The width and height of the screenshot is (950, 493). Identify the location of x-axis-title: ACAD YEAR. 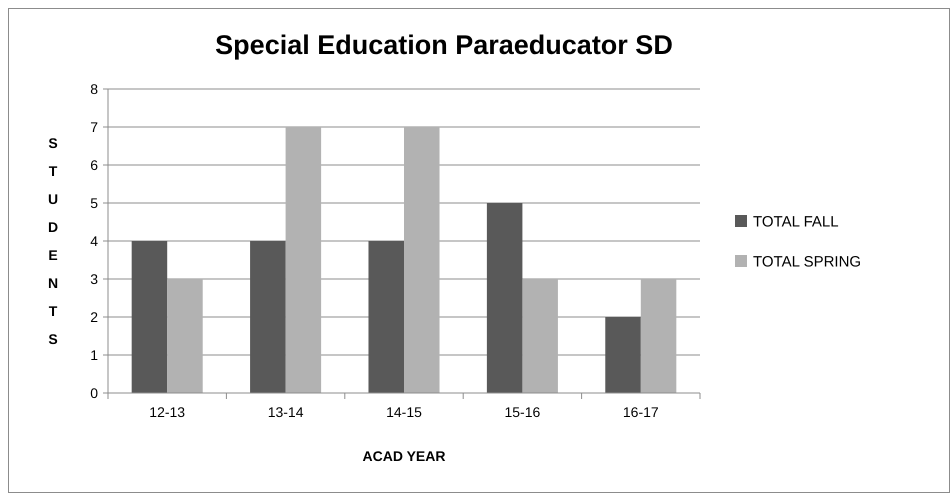
(404, 456).